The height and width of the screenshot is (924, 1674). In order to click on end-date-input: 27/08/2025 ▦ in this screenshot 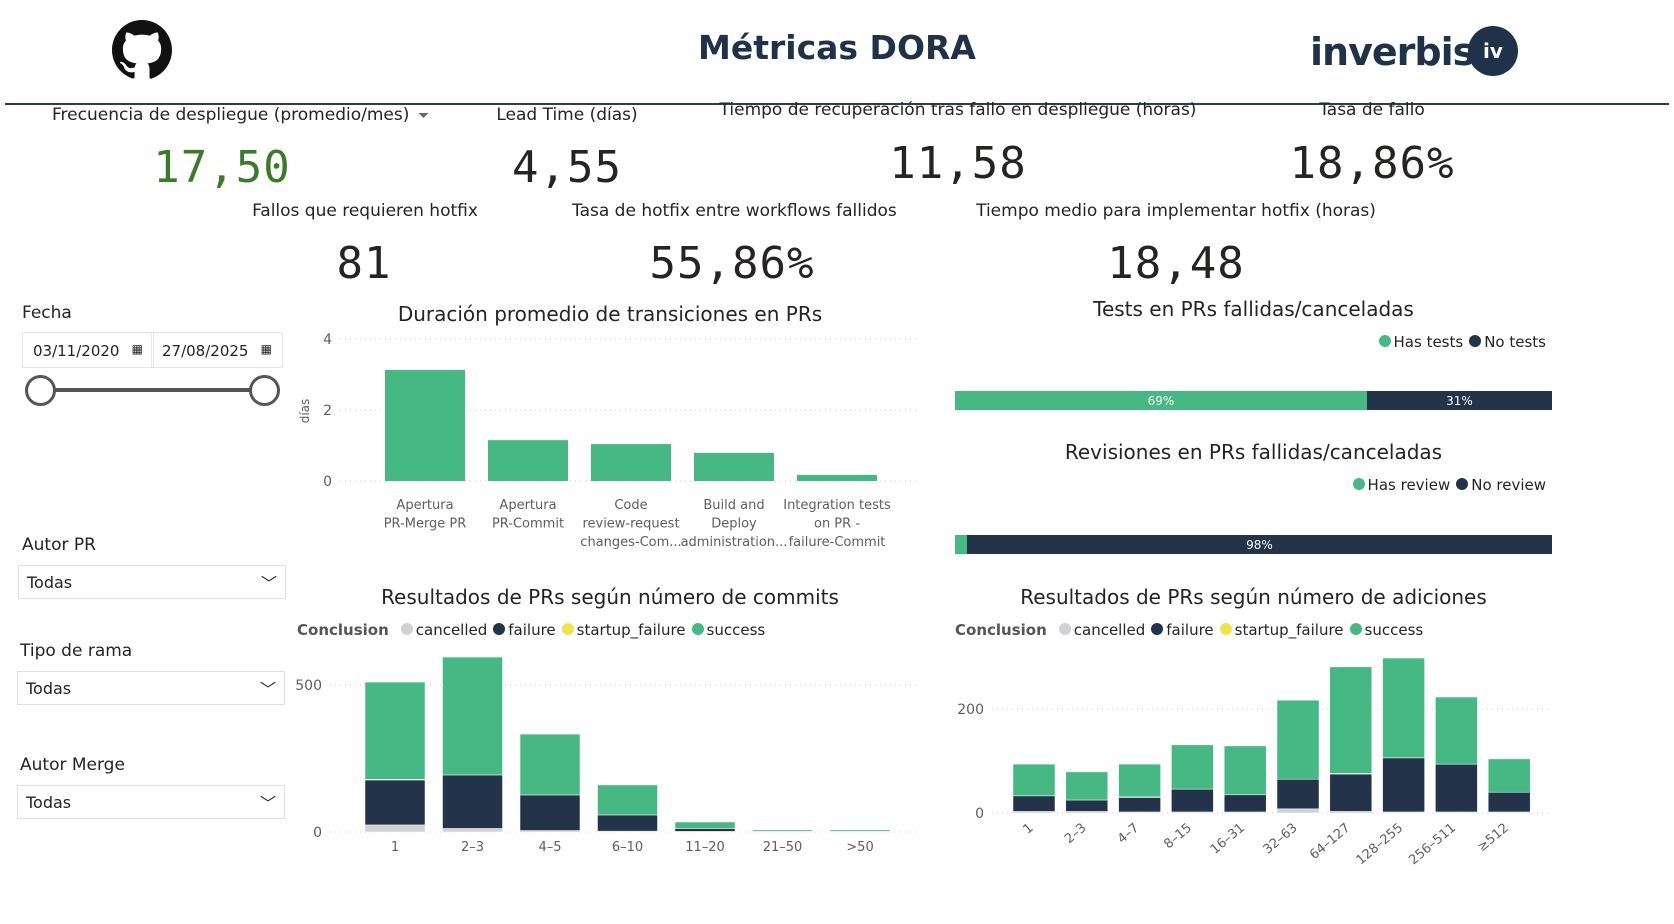, I will do `click(217, 350)`.